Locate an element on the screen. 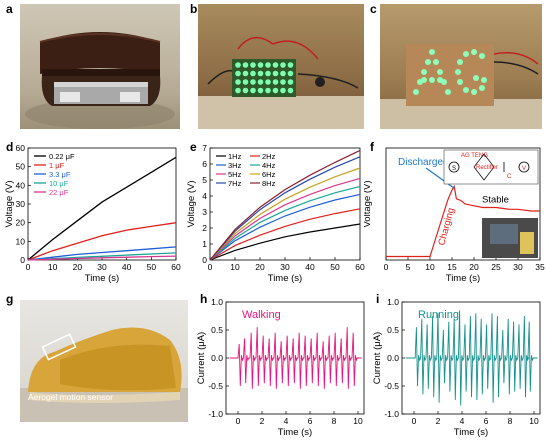 The image size is (546, 443). y-tick-label: 4 is located at coordinates (204, 196).